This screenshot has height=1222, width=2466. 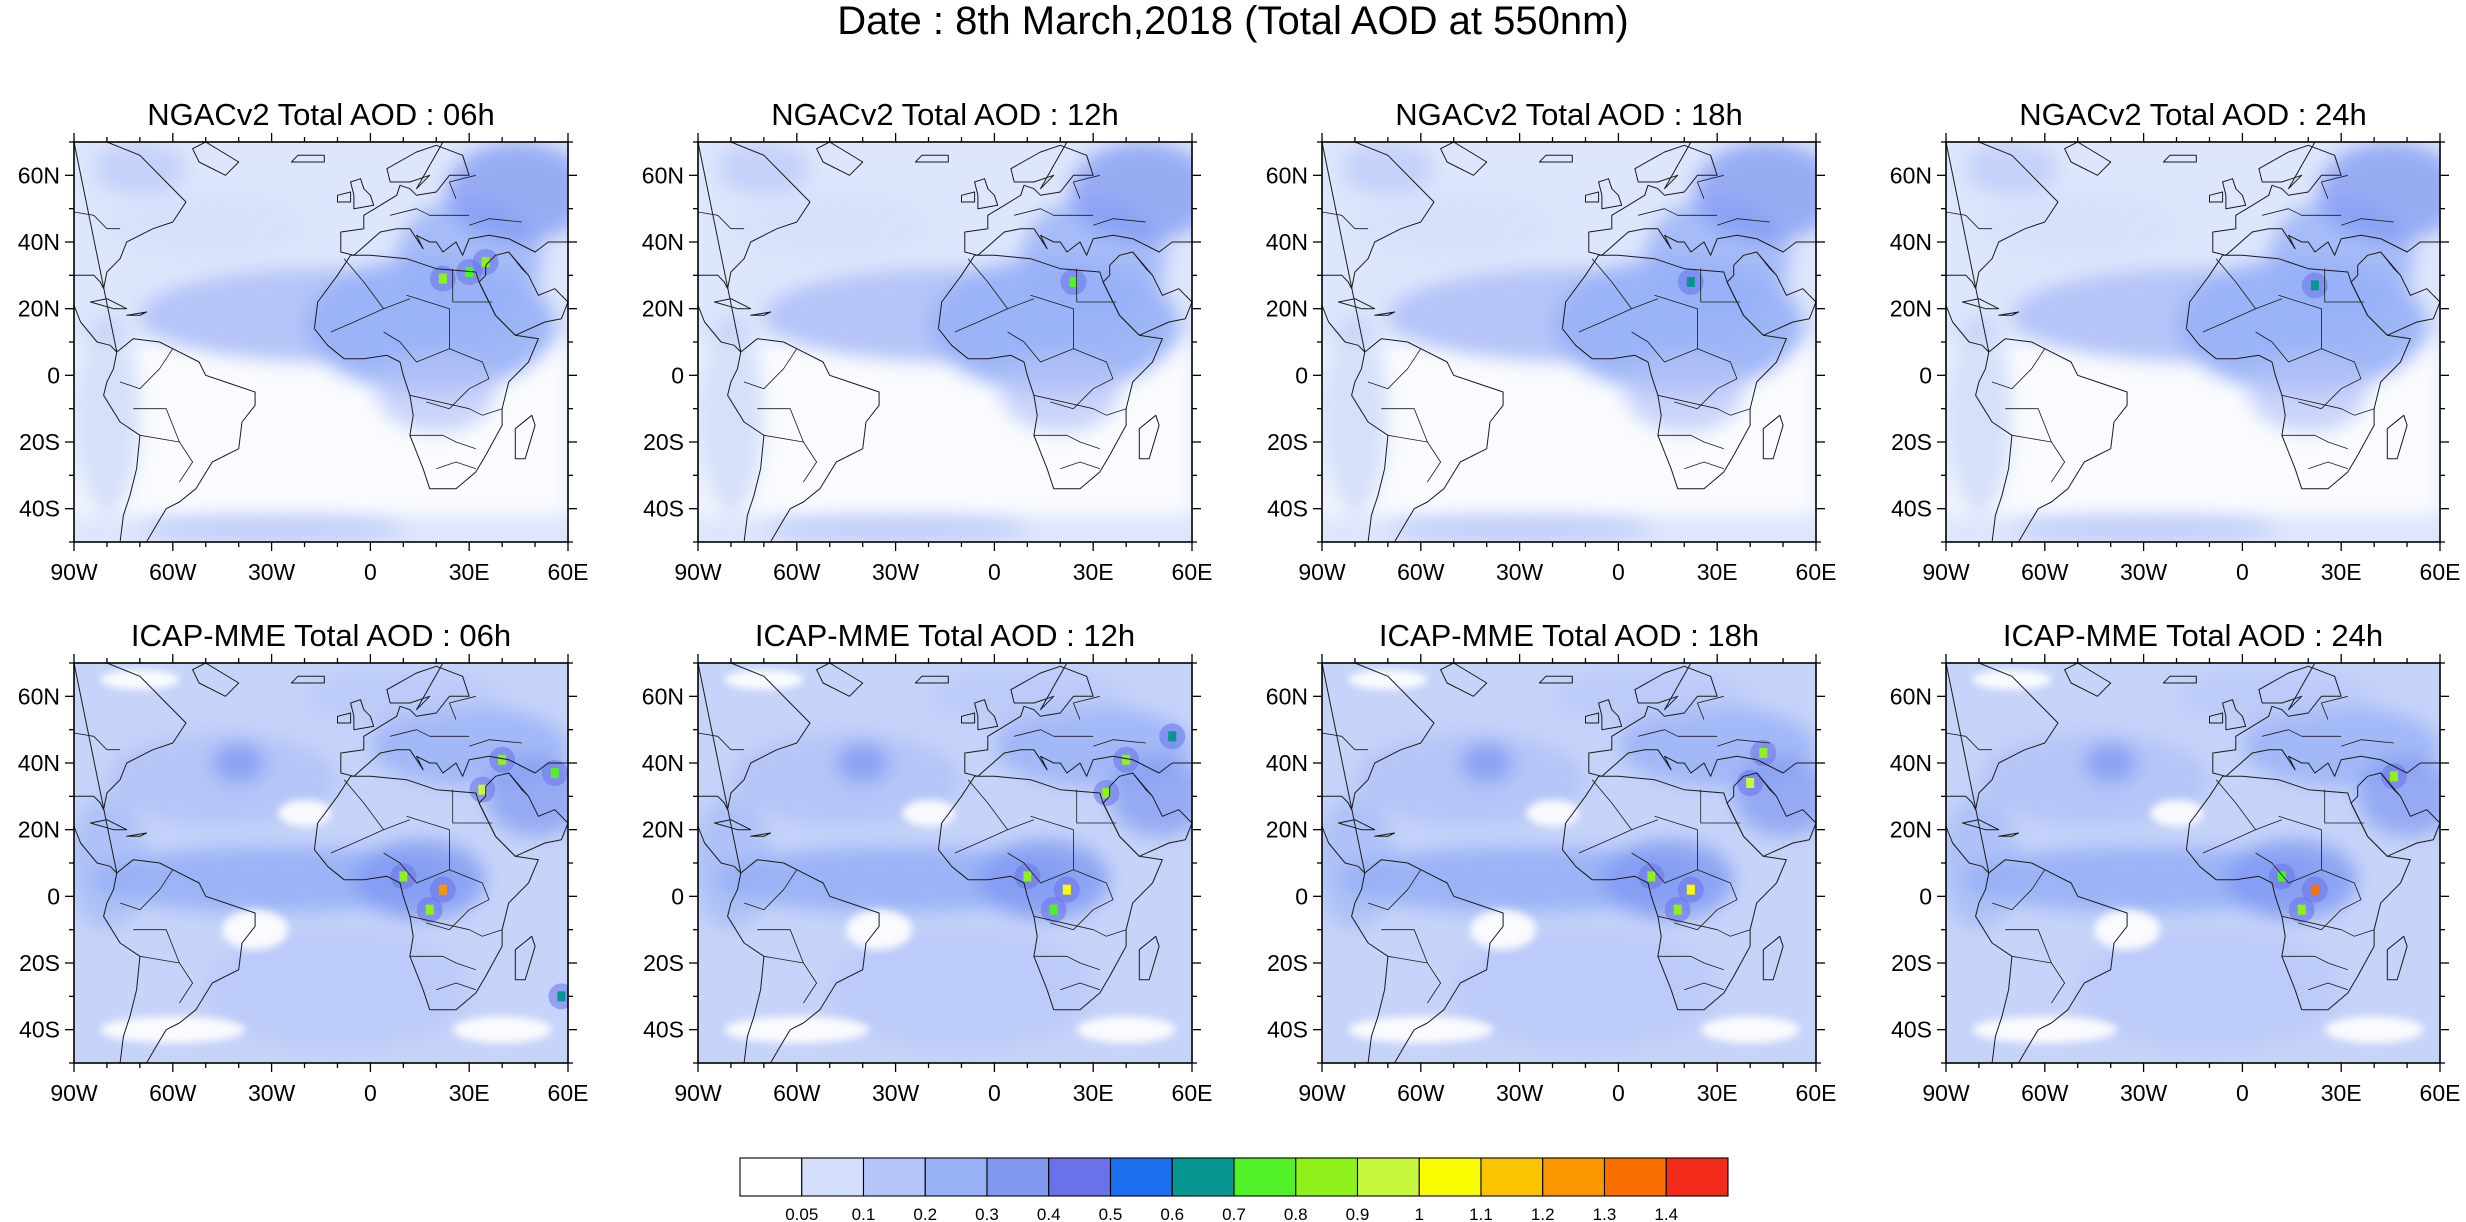 What do you see at coordinates (1605, 1213) in the screenshot?
I see `colorbar-label: 1.3` at bounding box center [1605, 1213].